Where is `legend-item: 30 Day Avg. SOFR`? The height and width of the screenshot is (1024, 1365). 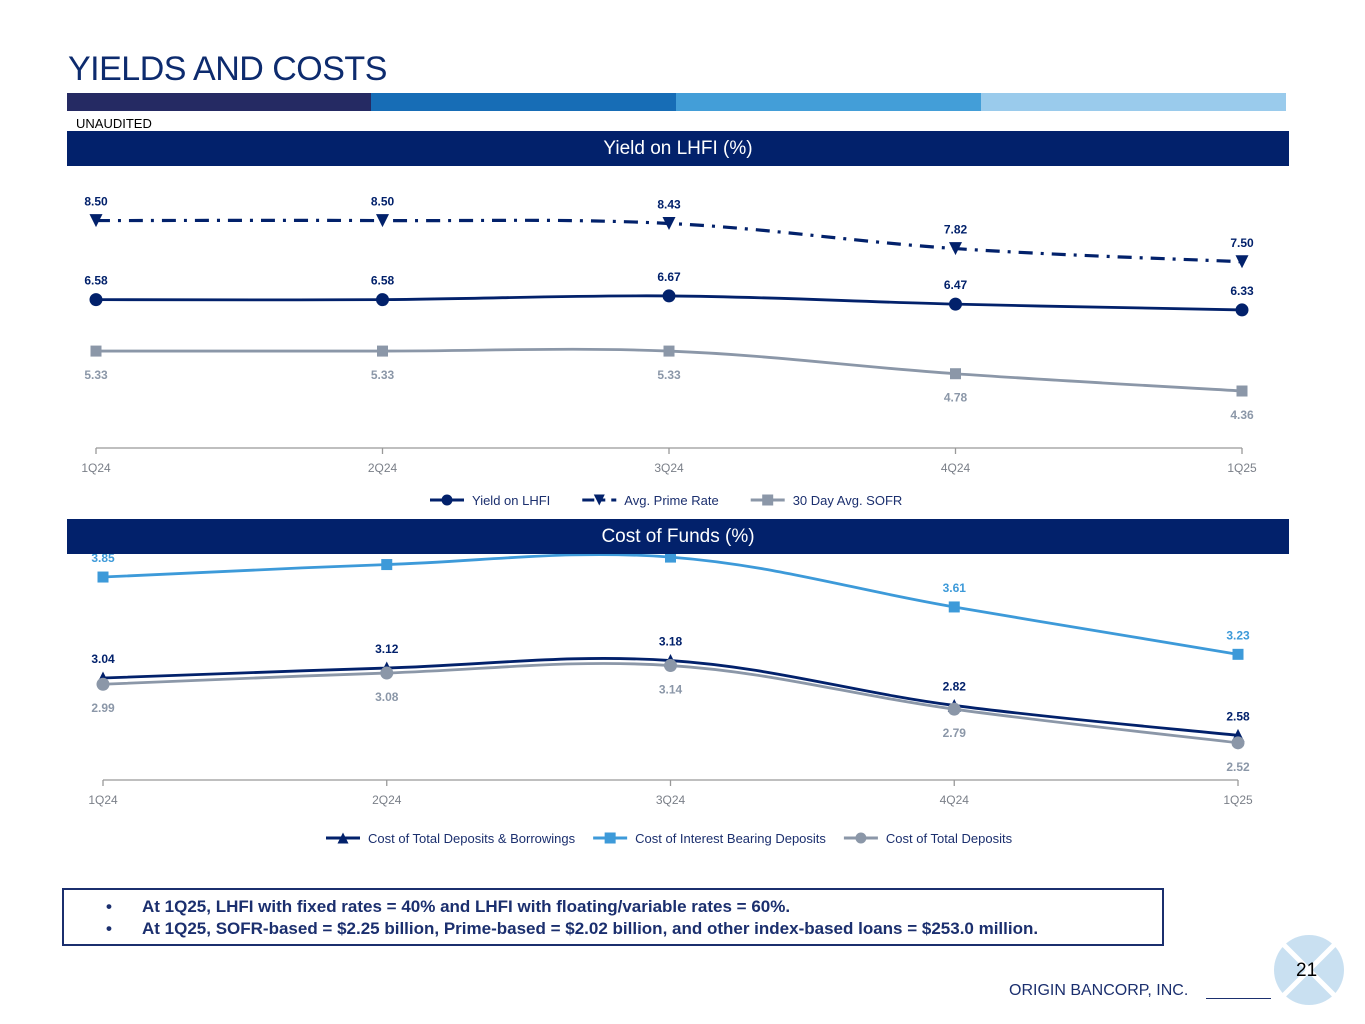 legend-item: 30 Day Avg. SOFR is located at coordinates (826, 500).